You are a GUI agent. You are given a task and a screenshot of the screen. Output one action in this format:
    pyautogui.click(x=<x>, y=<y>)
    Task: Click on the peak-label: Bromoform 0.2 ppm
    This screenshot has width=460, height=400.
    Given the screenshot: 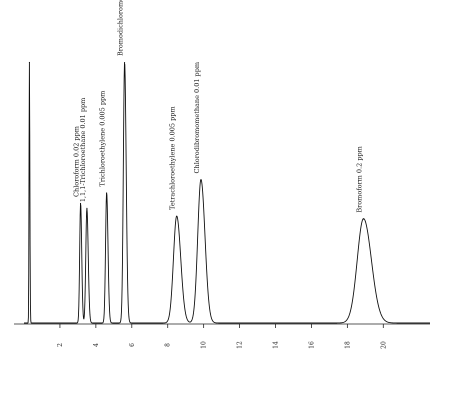 What is the action you would take?
    pyautogui.click(x=360, y=179)
    